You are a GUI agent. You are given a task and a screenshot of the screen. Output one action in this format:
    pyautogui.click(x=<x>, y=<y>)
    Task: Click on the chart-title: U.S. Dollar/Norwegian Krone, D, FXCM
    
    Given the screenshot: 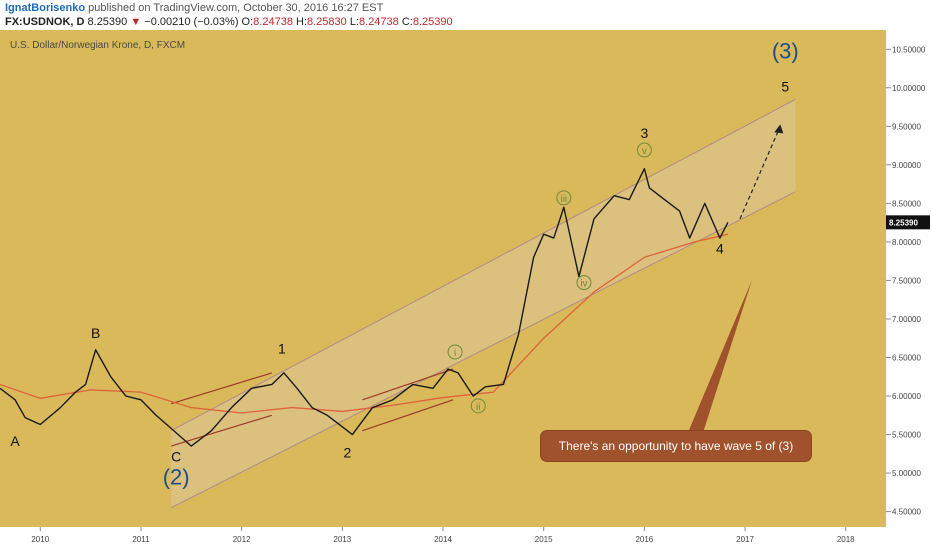 What is the action you would take?
    pyautogui.click(x=97, y=45)
    